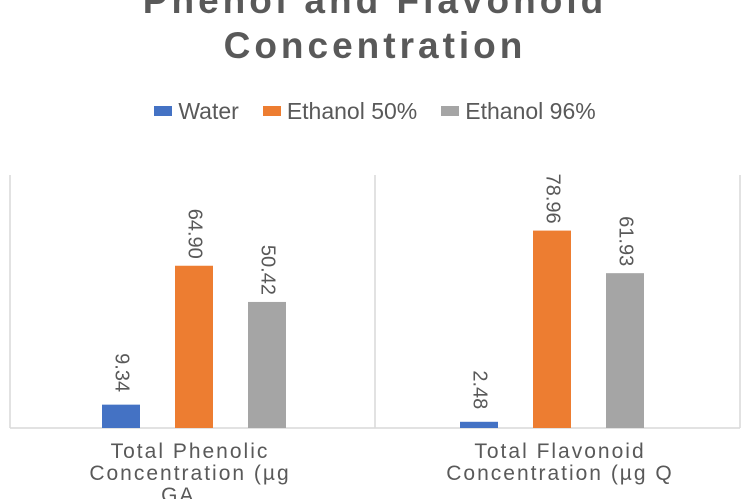  What do you see at coordinates (352, 110) in the screenshot?
I see `legend-label-ethanol-50: Ethanol 50%` at bounding box center [352, 110].